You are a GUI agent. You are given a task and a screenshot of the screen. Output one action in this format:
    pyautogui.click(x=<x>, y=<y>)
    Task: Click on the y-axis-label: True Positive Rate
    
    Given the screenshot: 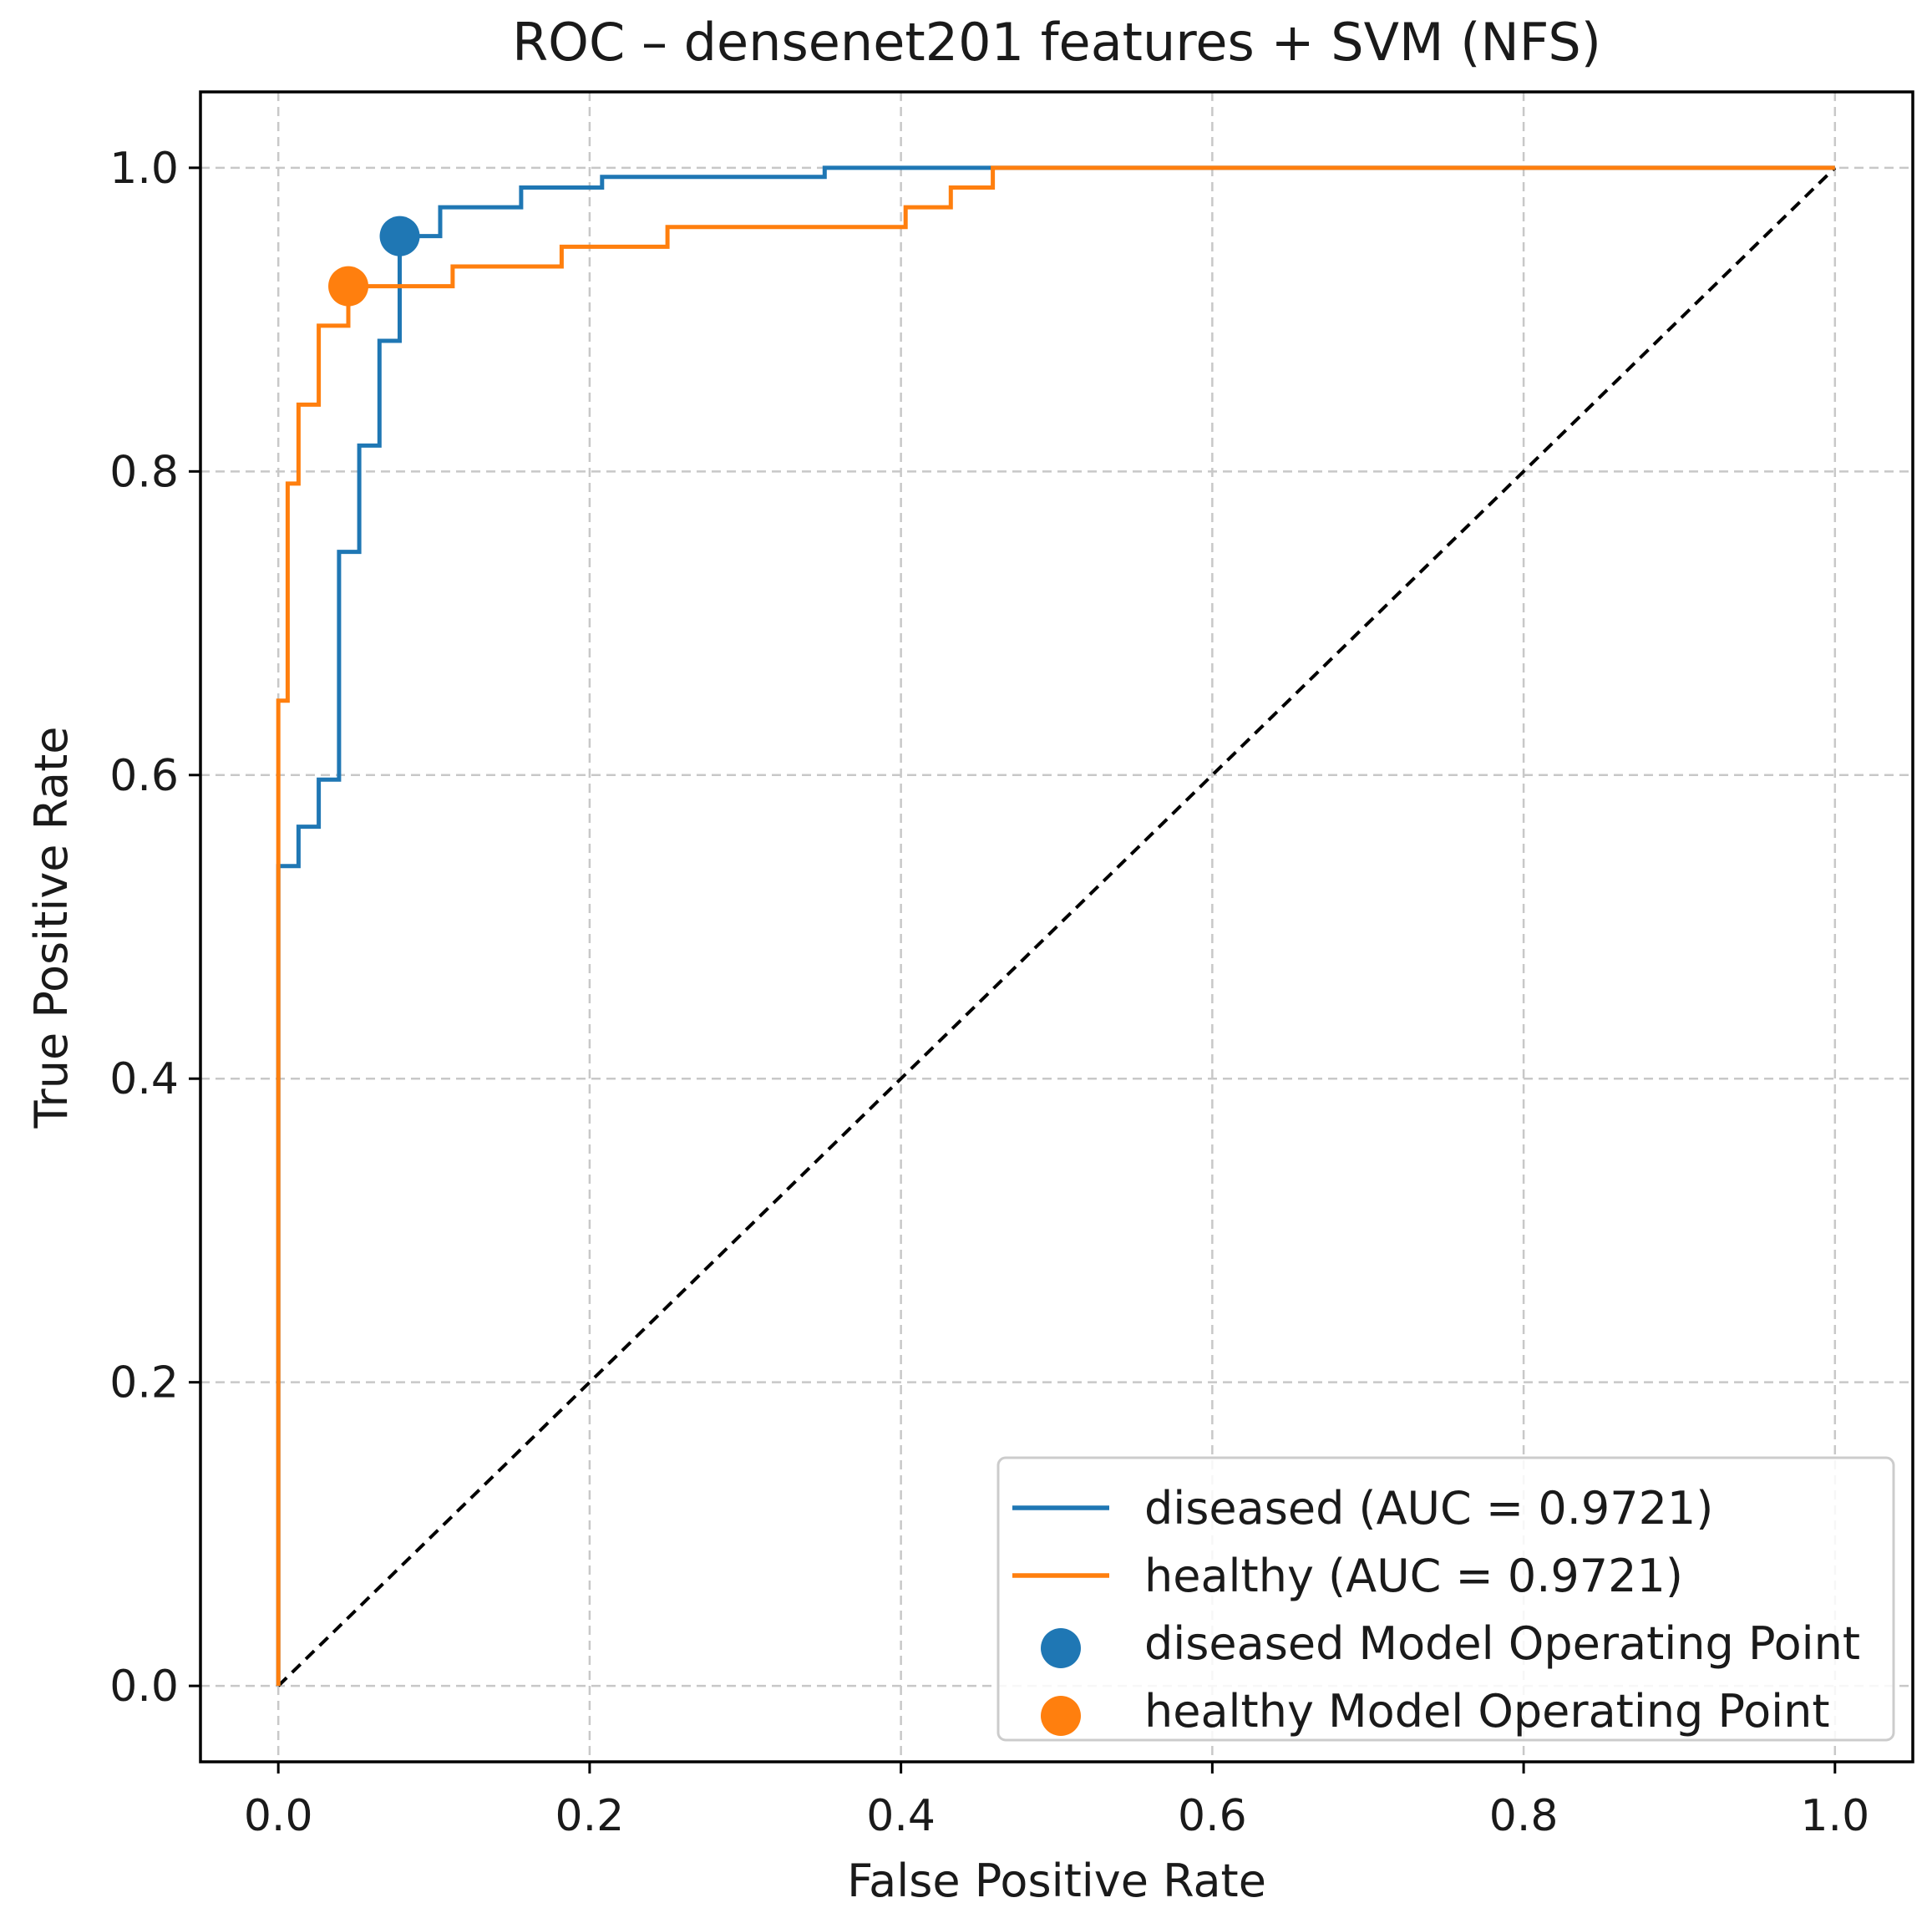 What is the action you would take?
    pyautogui.click(x=51, y=927)
    